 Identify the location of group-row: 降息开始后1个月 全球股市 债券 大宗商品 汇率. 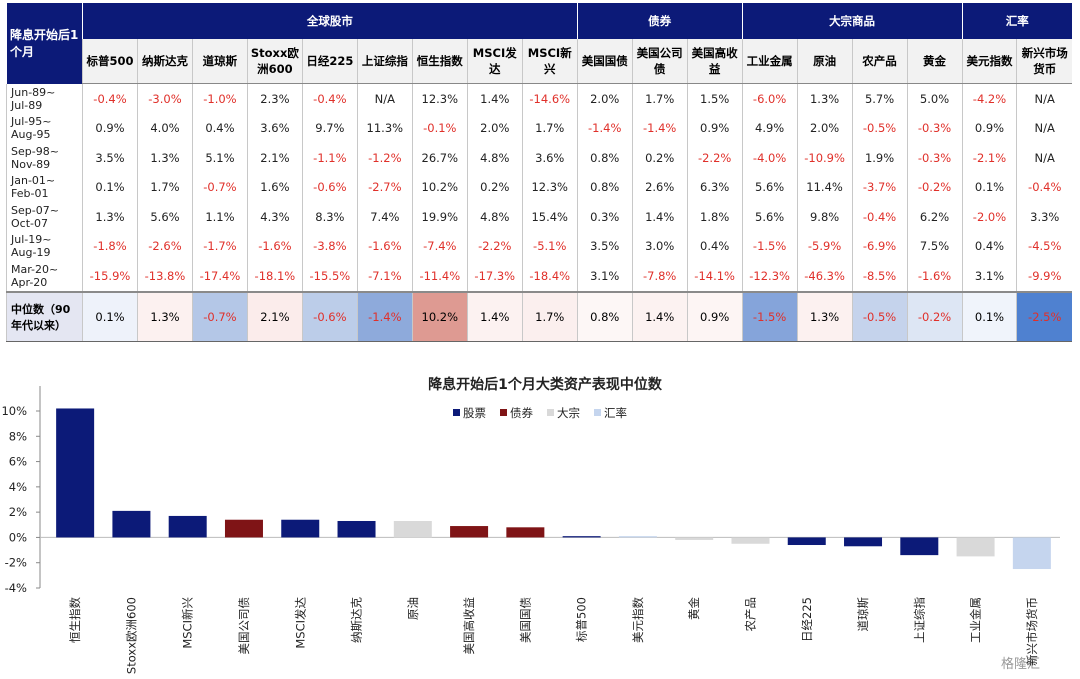
(539, 43).